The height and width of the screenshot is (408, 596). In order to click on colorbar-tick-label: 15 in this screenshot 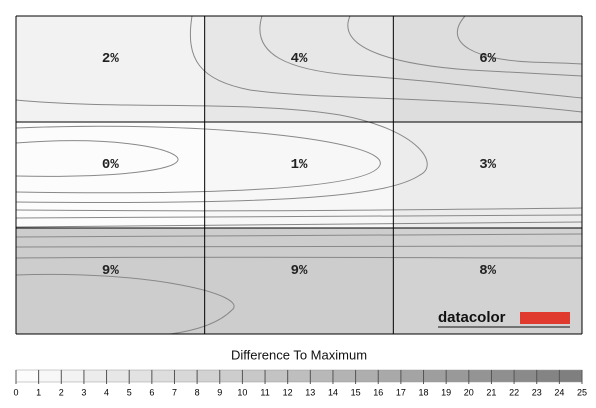, I will do `click(356, 392)`.